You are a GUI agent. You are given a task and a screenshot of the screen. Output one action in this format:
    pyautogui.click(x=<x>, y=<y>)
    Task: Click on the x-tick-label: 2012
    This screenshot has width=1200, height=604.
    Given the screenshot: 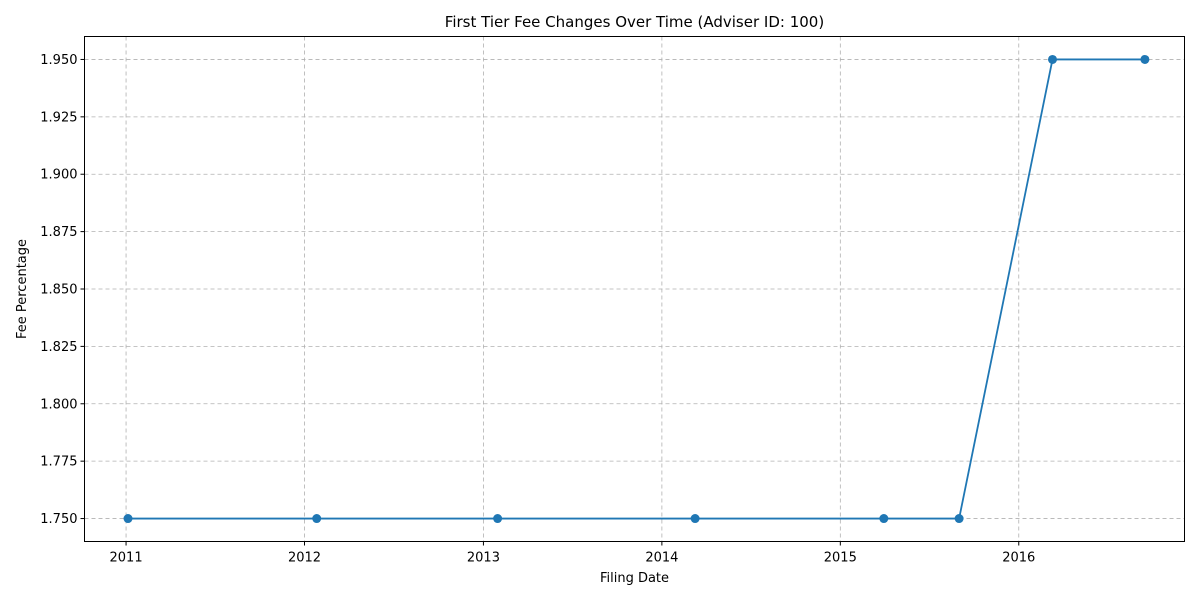 What is the action you would take?
    pyautogui.click(x=304, y=558)
    